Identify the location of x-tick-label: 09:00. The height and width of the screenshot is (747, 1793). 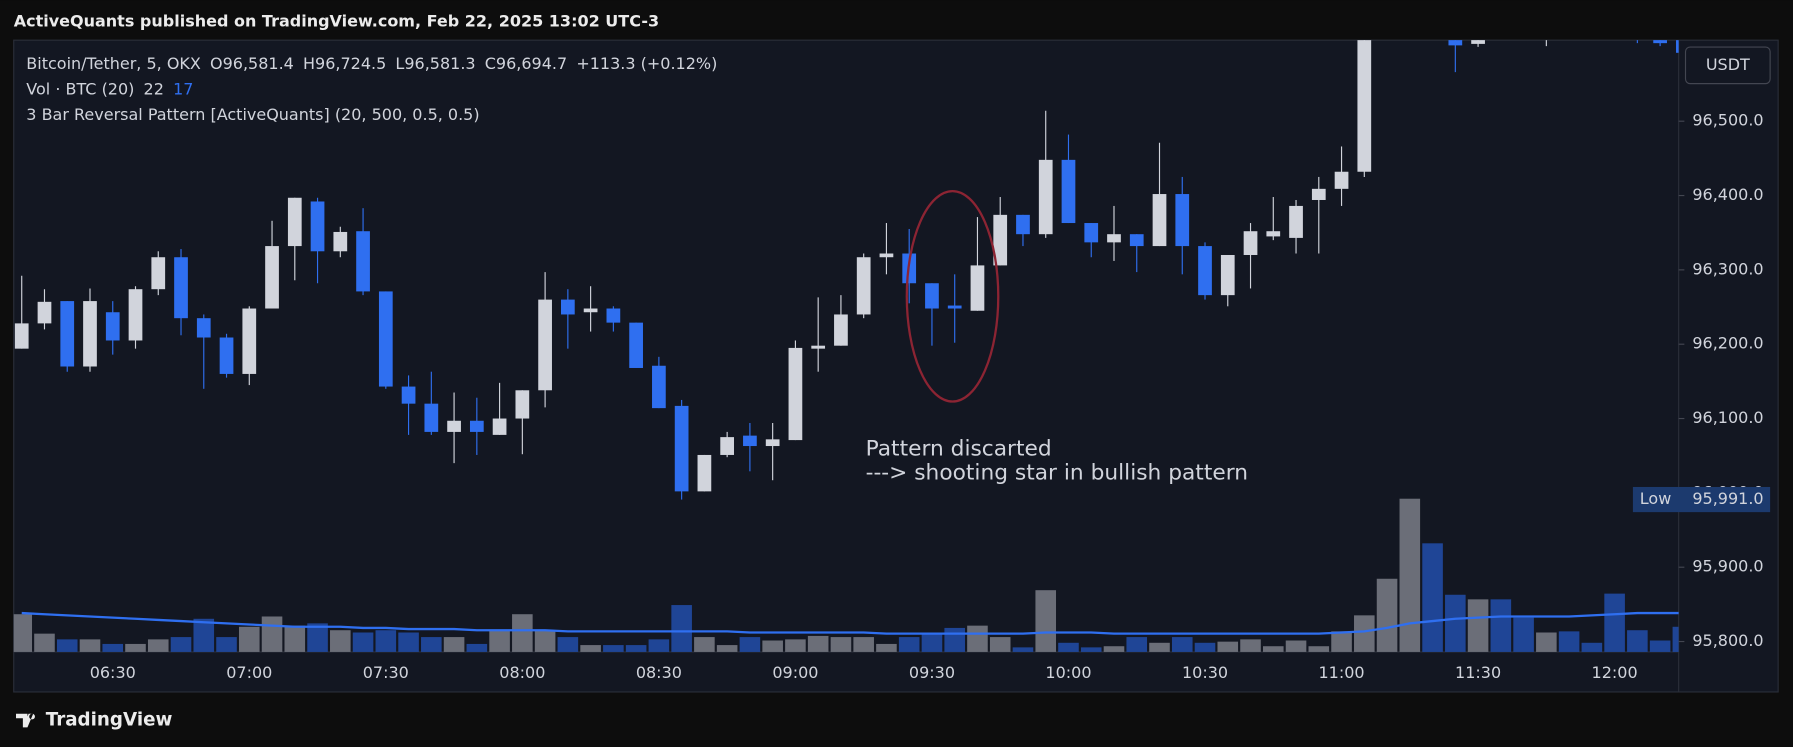
(795, 672).